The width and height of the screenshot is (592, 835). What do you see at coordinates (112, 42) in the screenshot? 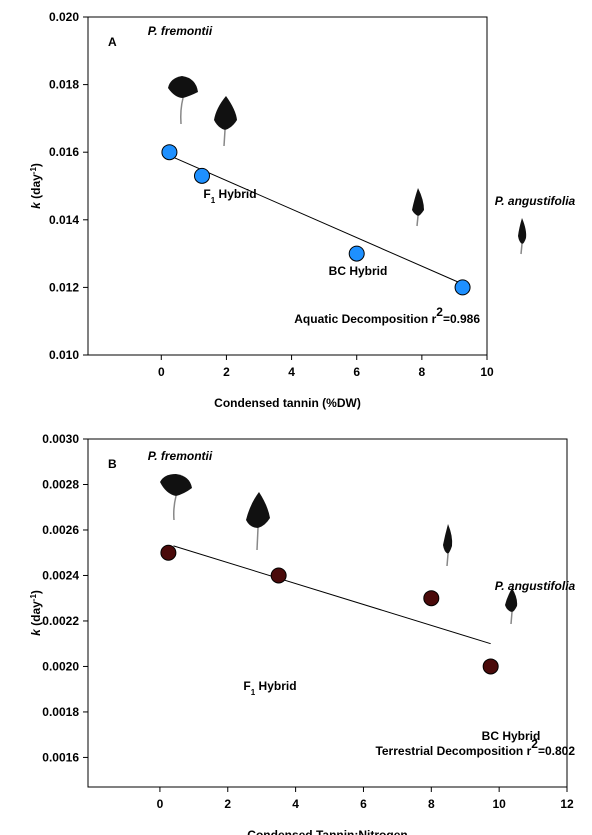
I see `panel-letter: A` at bounding box center [112, 42].